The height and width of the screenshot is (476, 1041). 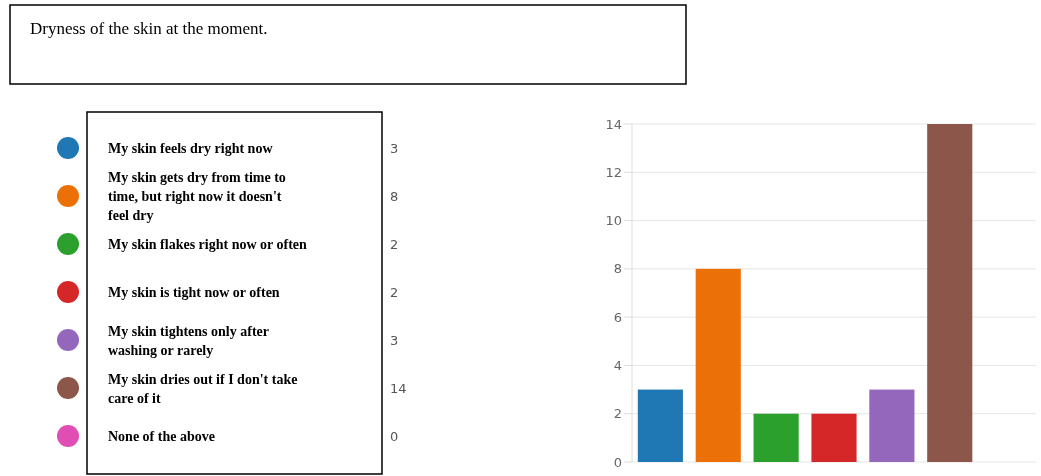 I want to click on legend-label: My skin is tight now or often, so click(x=194, y=292).